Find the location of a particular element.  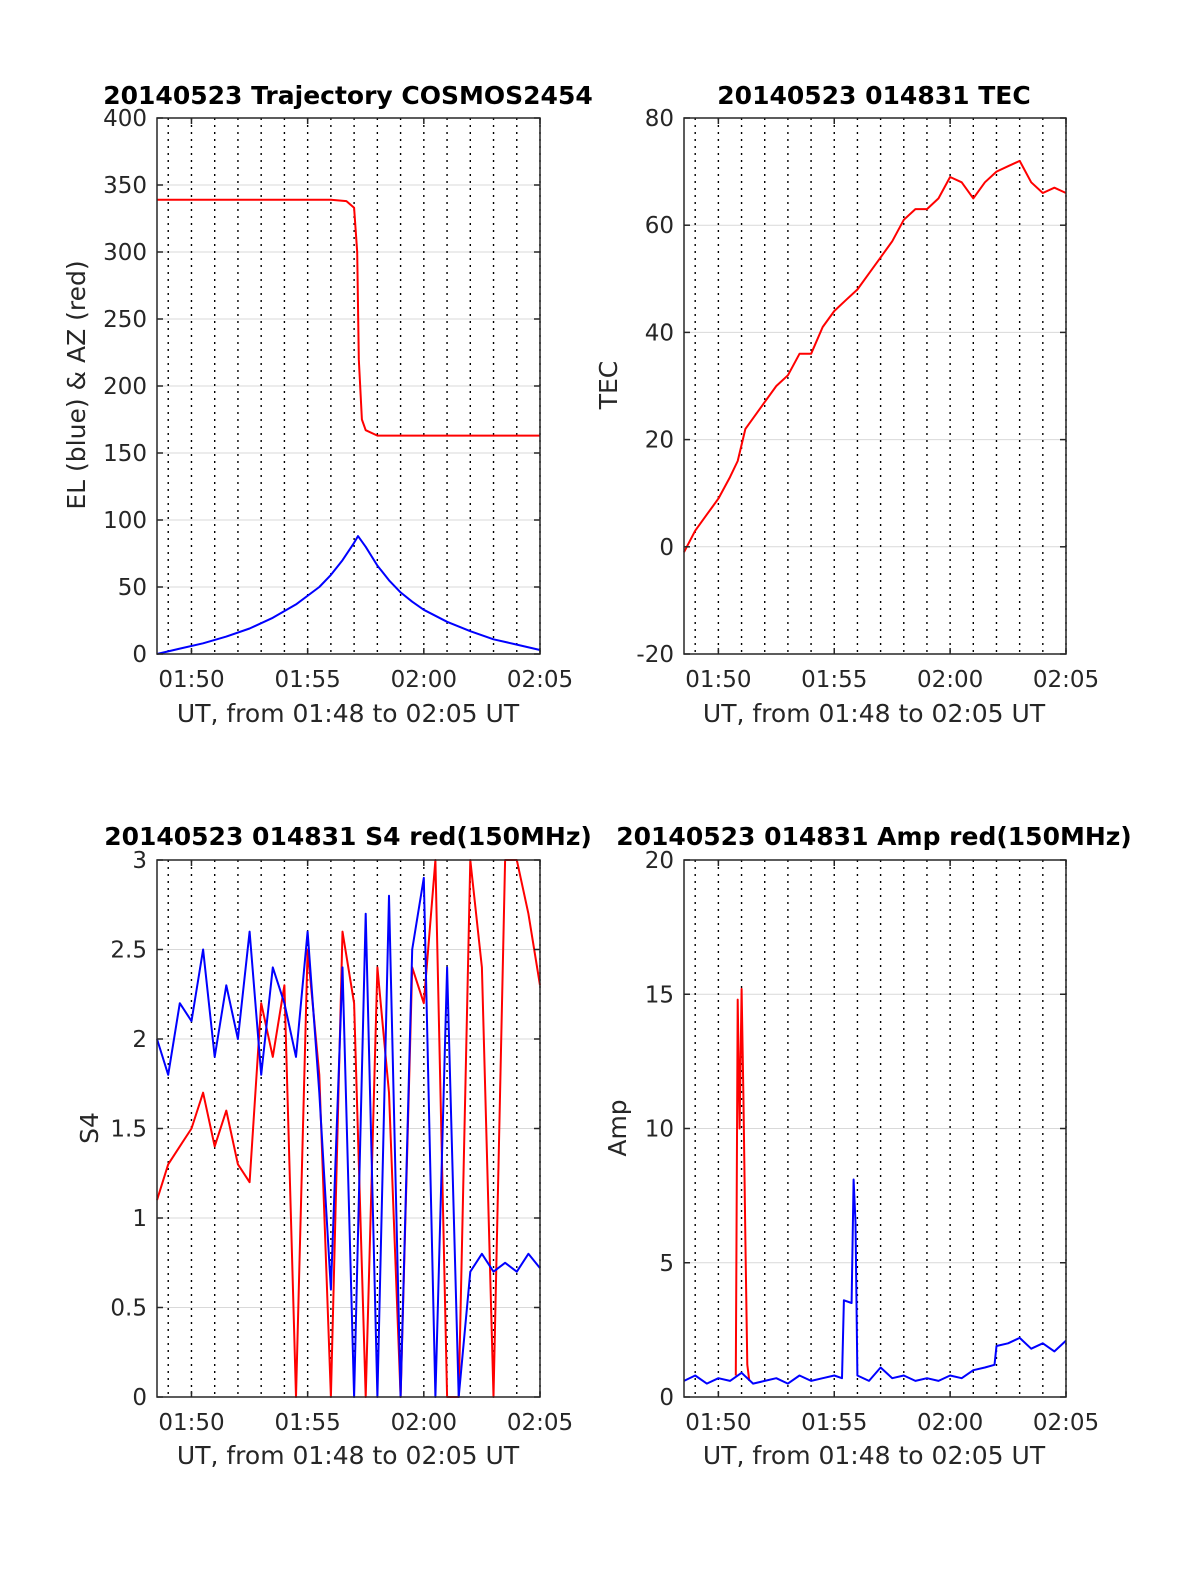

y-tick-label: 250 is located at coordinates (125, 320).